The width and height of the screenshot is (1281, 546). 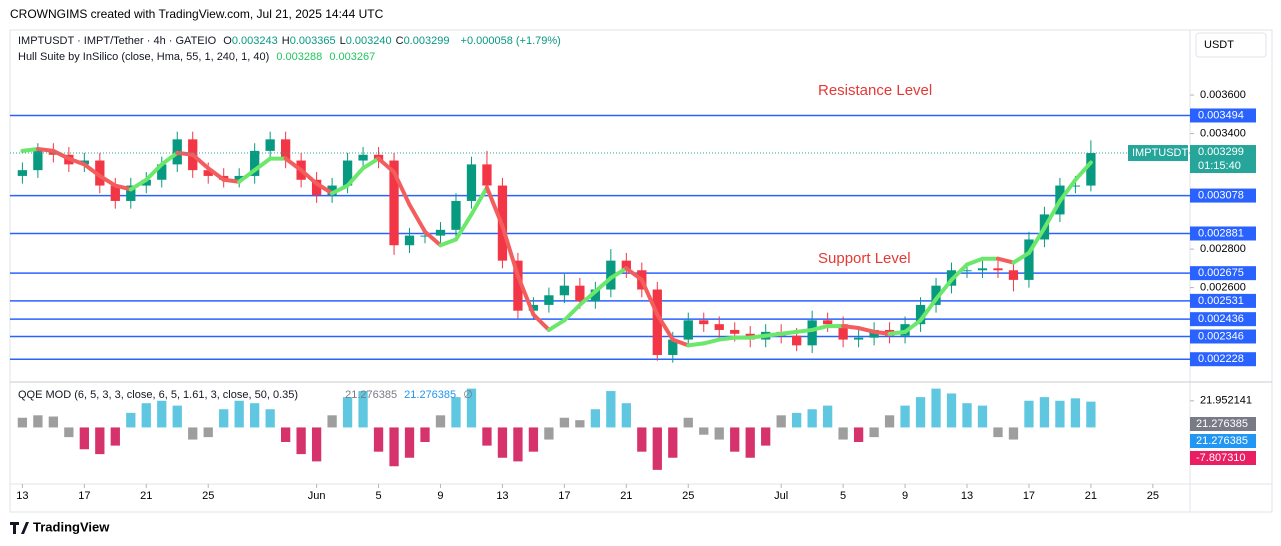 I want to click on x-tick-label: 25, so click(x=688, y=496).